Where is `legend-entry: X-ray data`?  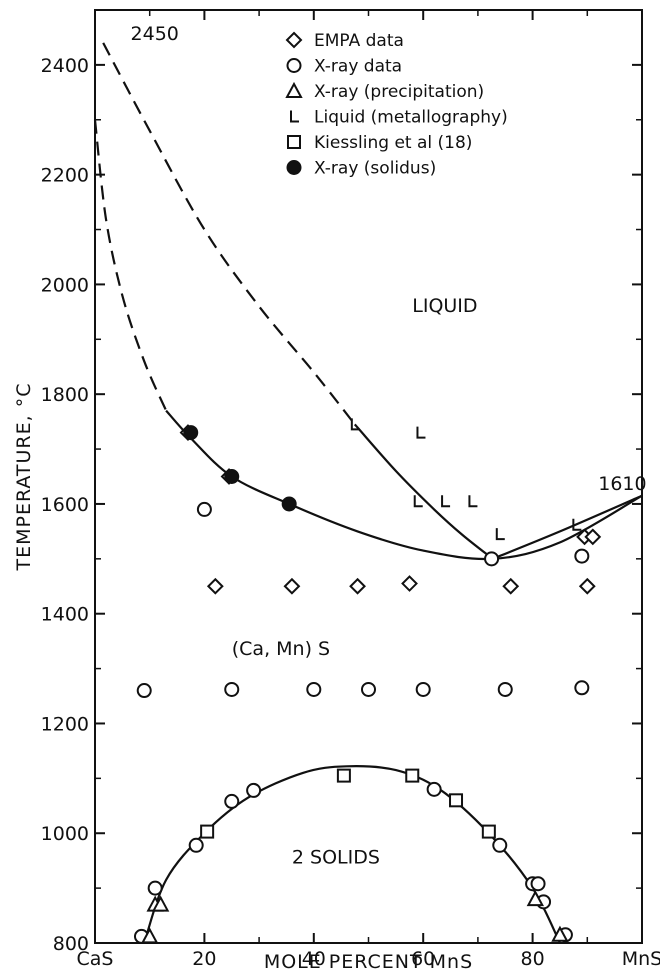 legend-entry: X-ray data is located at coordinates (358, 67).